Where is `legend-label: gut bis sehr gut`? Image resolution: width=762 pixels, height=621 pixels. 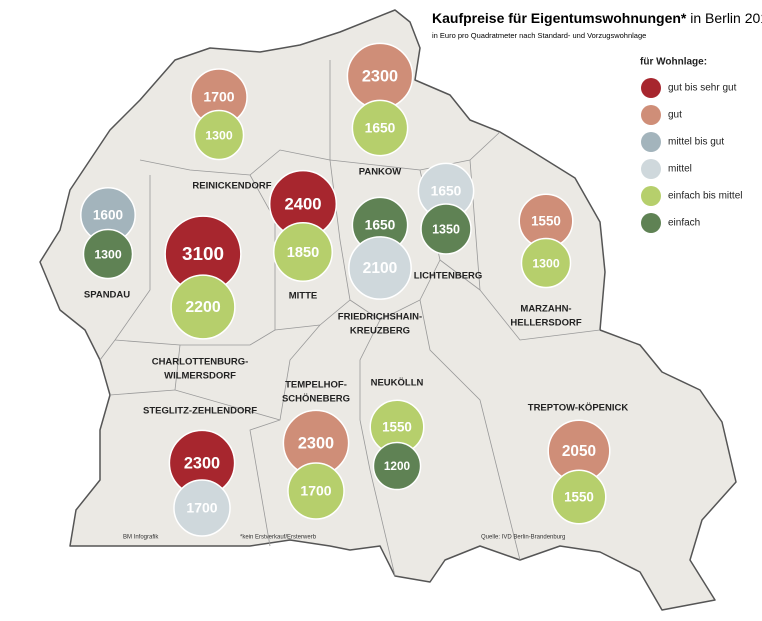 legend-label: gut bis sehr gut is located at coordinates (702, 88).